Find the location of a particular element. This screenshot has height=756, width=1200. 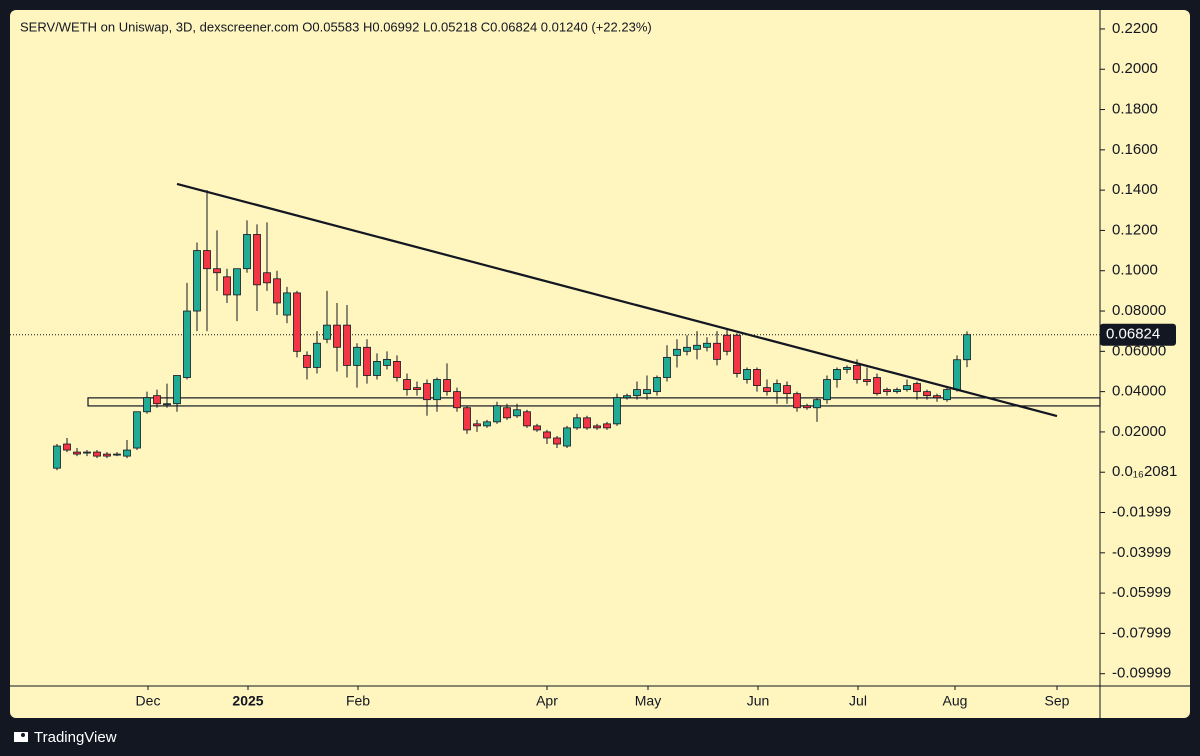

x-tick-label: Apr is located at coordinates (547, 701).